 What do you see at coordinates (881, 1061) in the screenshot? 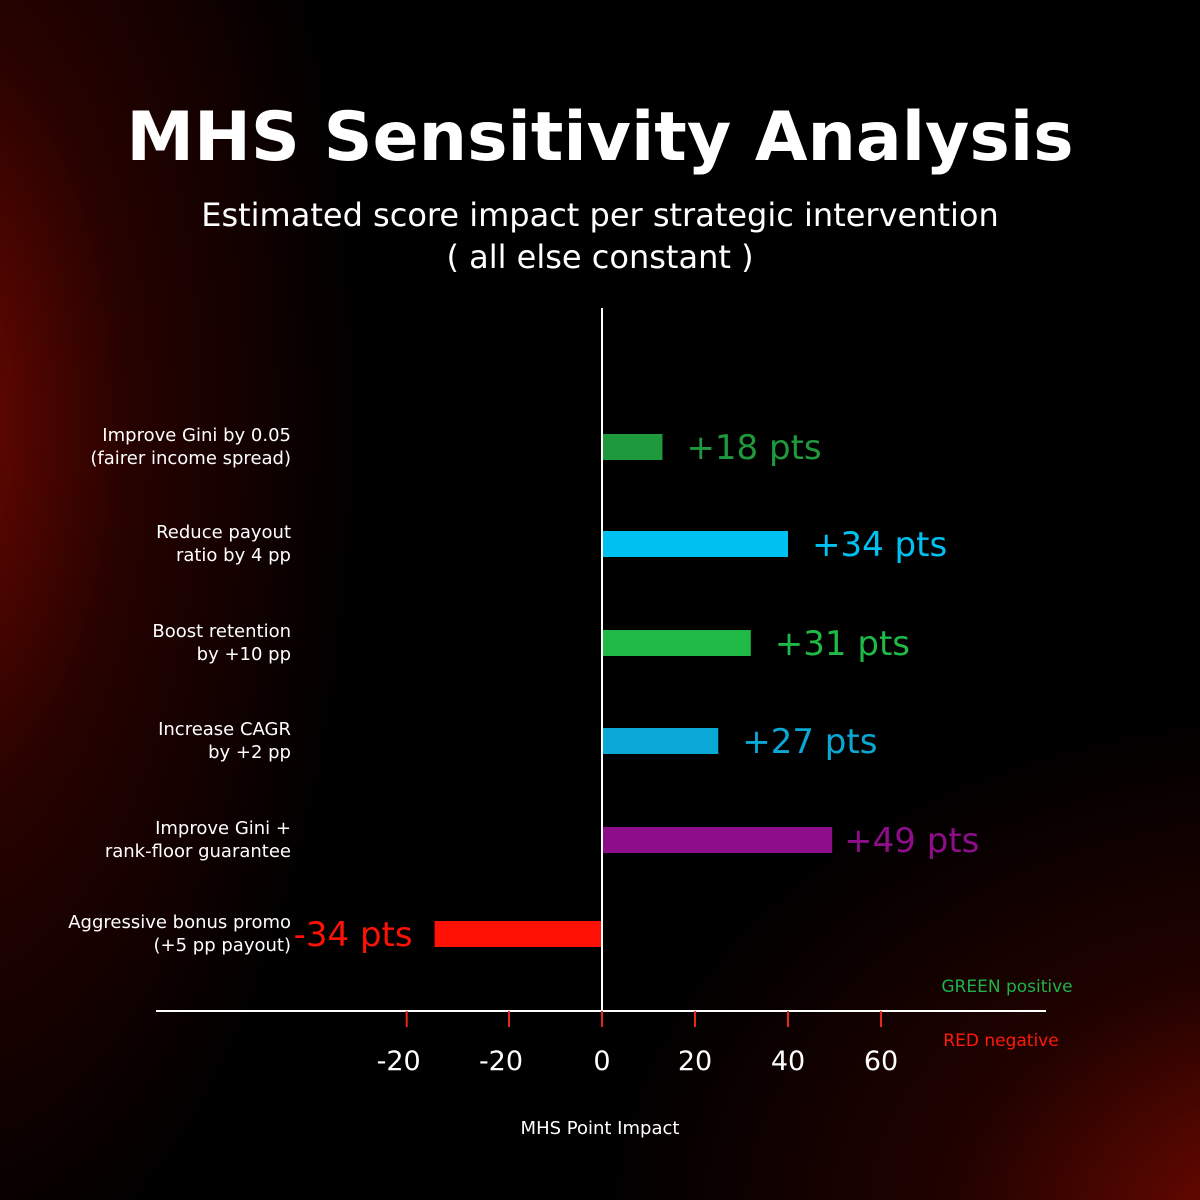
I see `x-tick-label: 60` at bounding box center [881, 1061].